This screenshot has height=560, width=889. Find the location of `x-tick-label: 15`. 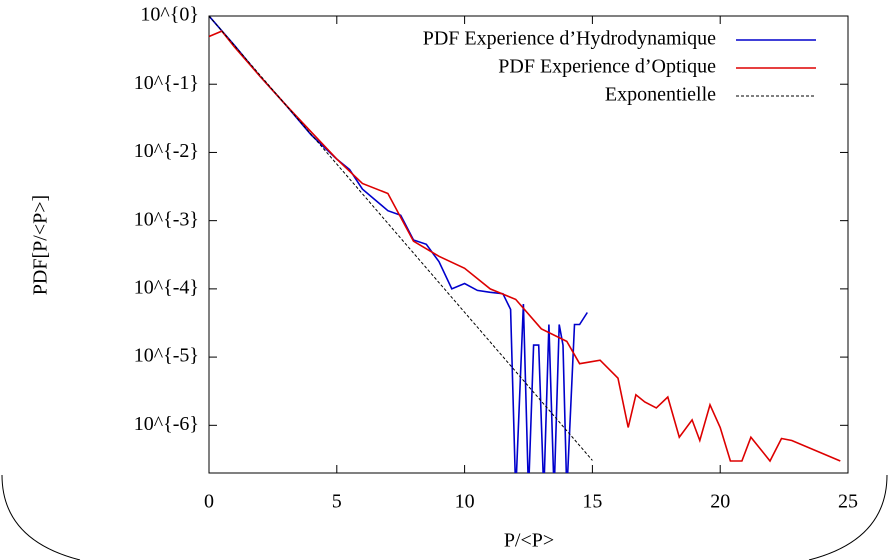

x-tick-label: 15 is located at coordinates (592, 502).